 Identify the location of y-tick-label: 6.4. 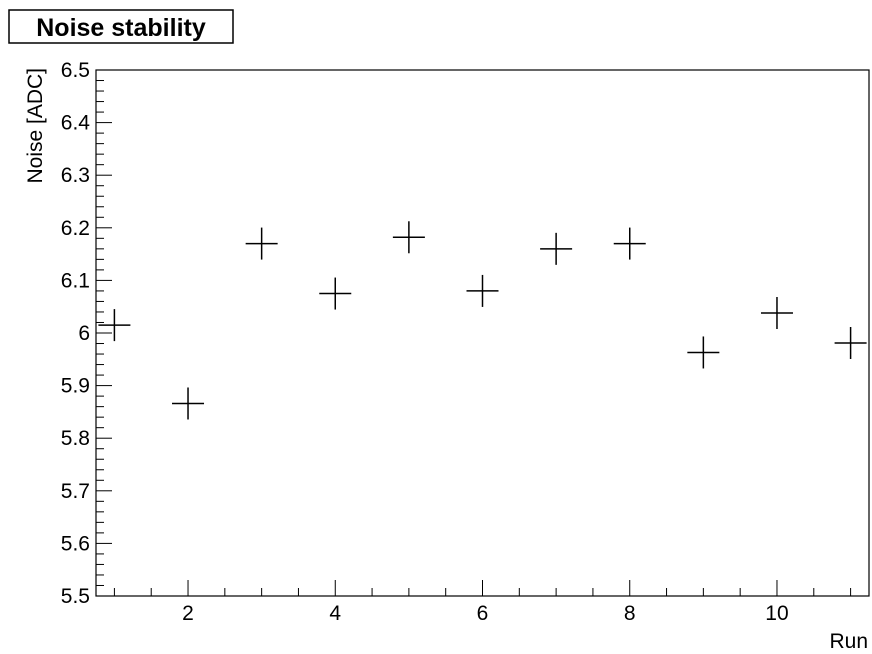
(76, 123).